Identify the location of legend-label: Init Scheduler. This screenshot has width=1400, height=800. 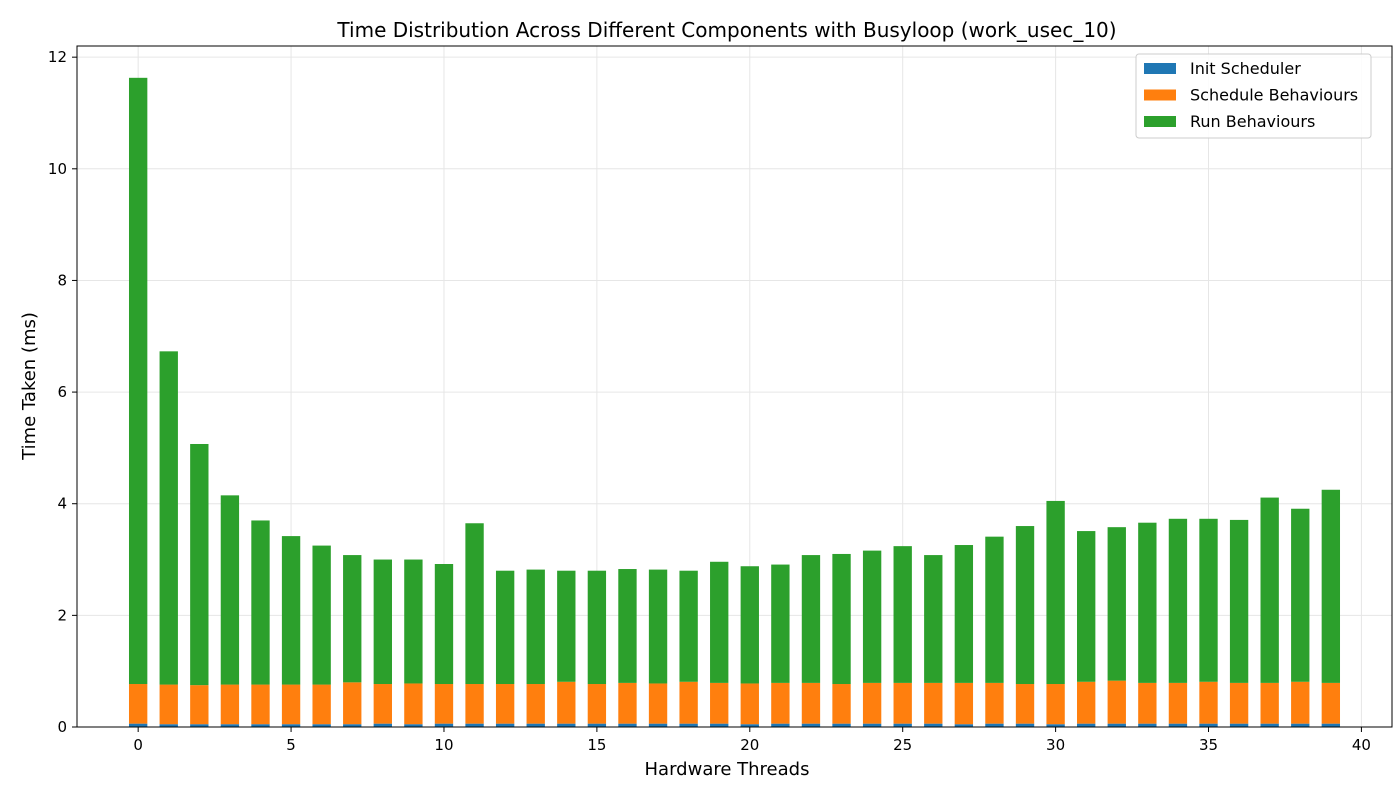
(1245, 68).